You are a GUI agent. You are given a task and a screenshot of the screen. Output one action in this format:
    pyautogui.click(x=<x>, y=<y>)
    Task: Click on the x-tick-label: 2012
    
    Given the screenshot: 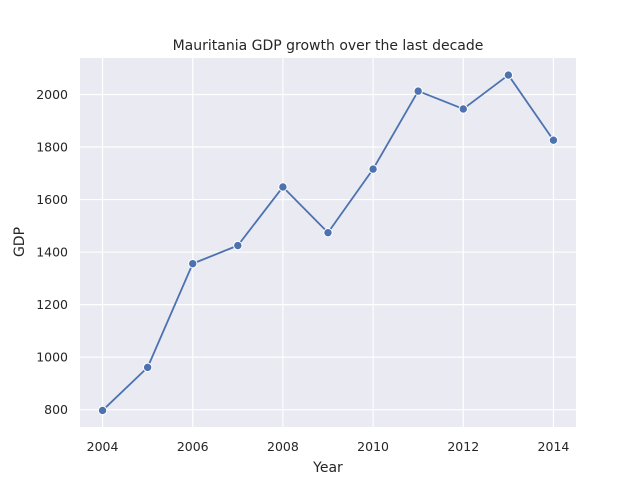 What is the action you would take?
    pyautogui.click(x=463, y=446)
    